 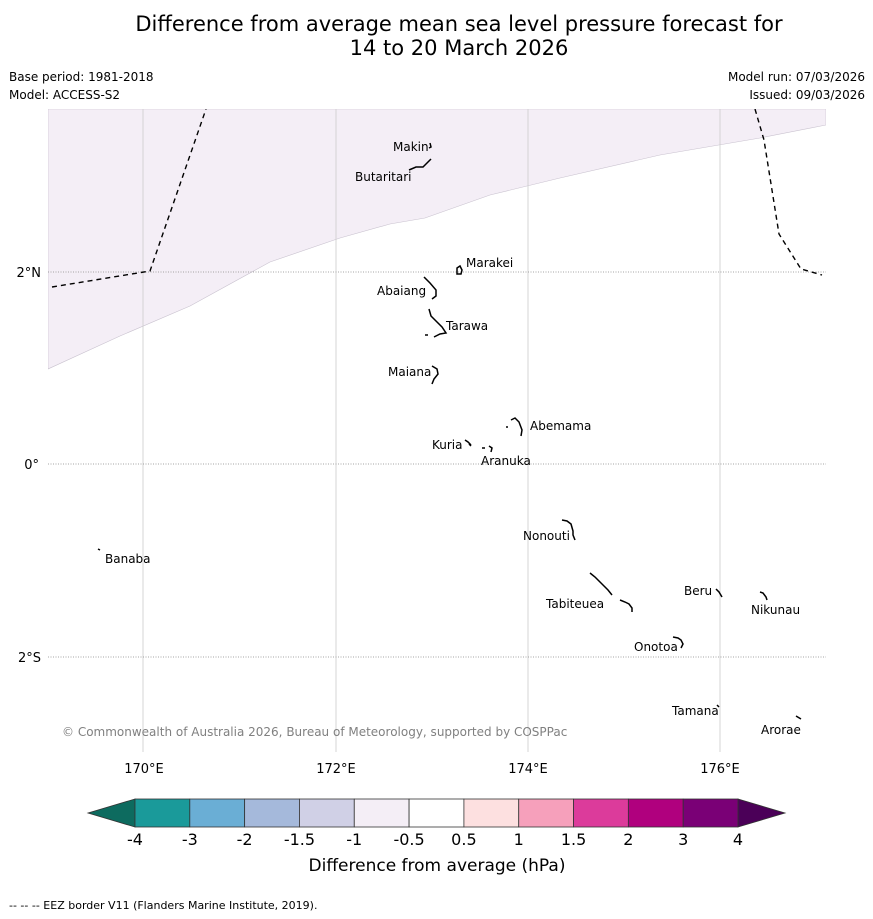 What do you see at coordinates (29, 658) in the screenshot?
I see `lat-label-2s: 2°S` at bounding box center [29, 658].